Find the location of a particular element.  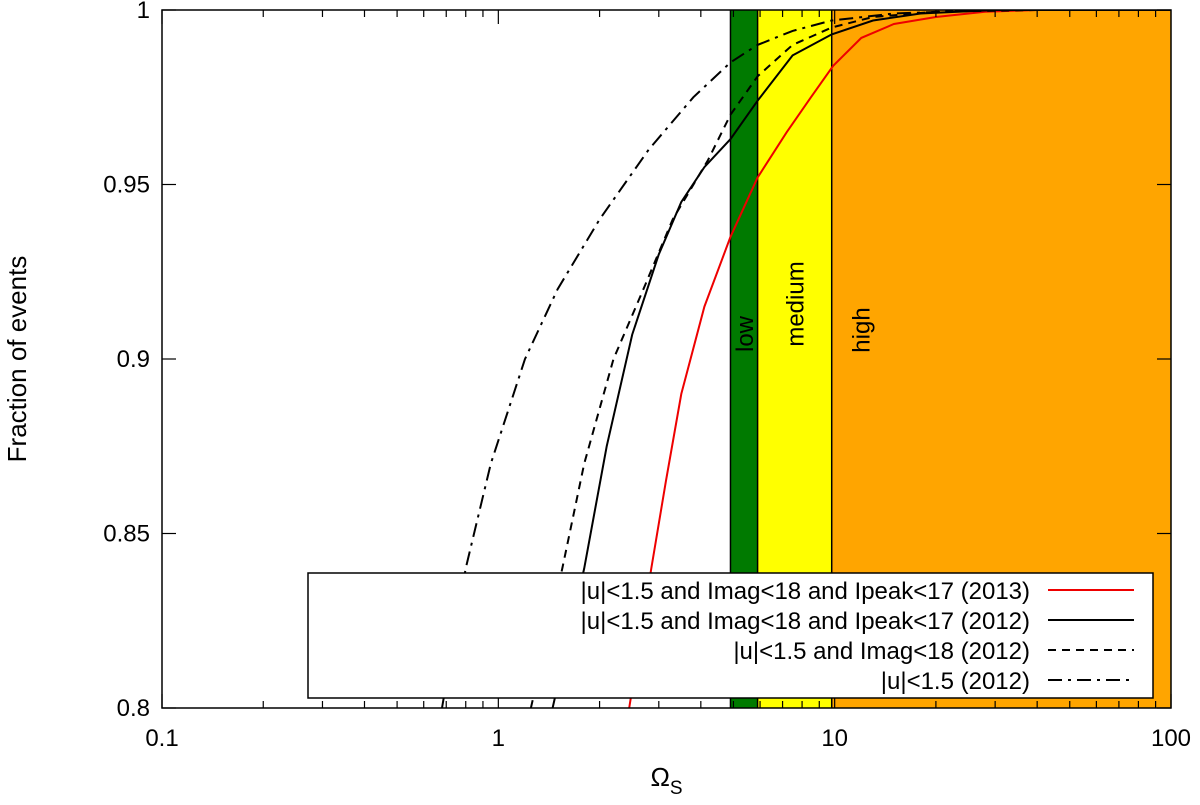

x-tick-label: 1 is located at coordinates (498, 738).